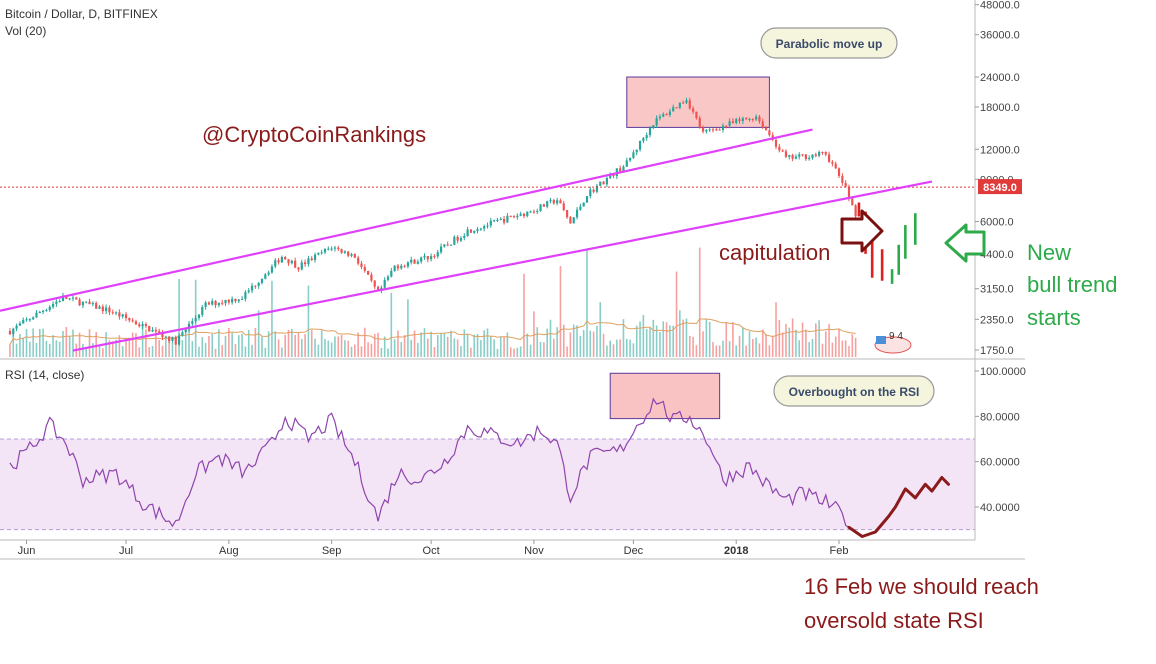 This screenshot has width=1156, height=664. Describe the element at coordinates (1000, 417) in the screenshot. I see `rsi-tick-label: 80.0000` at that location.